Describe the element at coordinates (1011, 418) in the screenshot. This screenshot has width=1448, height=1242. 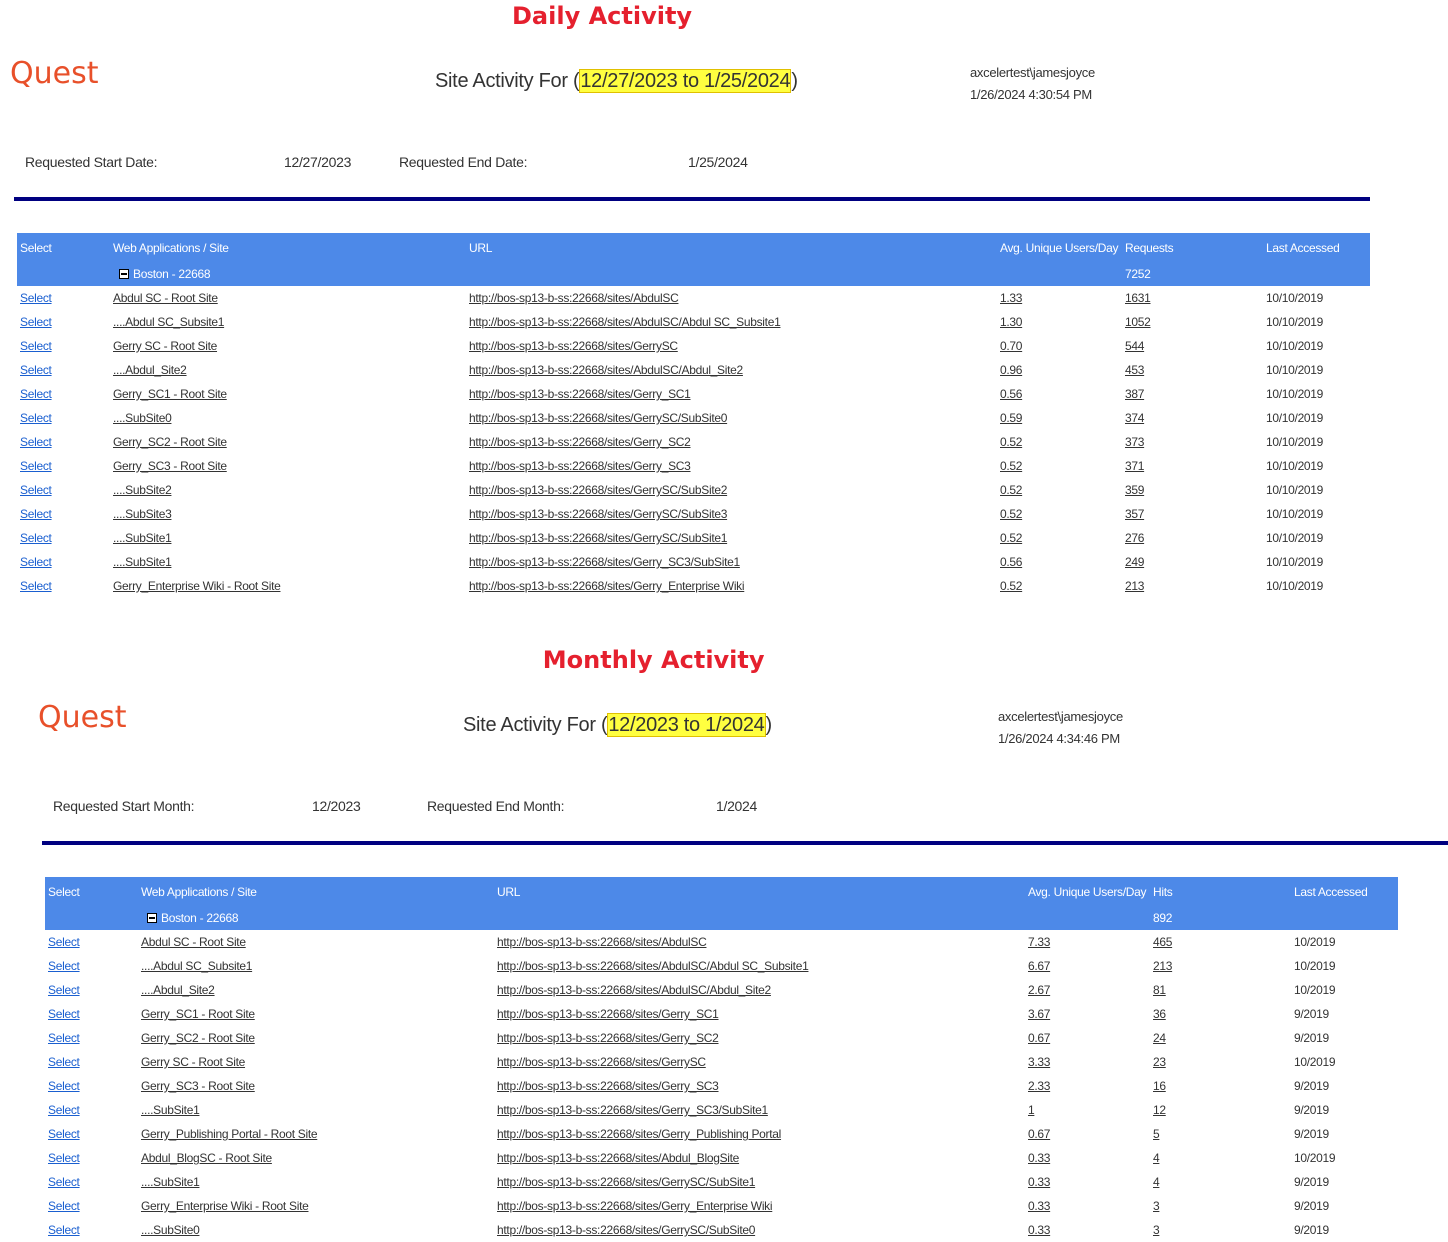
I see `avg-users-link: 0.59` at that location.